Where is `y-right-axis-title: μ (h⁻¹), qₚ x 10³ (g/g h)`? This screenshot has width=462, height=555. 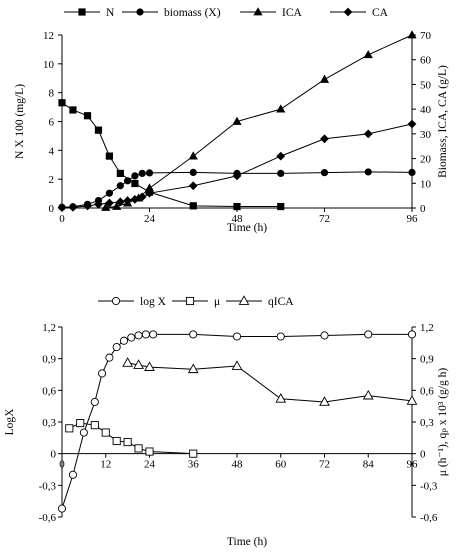
y-right-axis-title: μ (h⁻¹), qₚ x 10³ (g/g h) is located at coordinates (443, 422).